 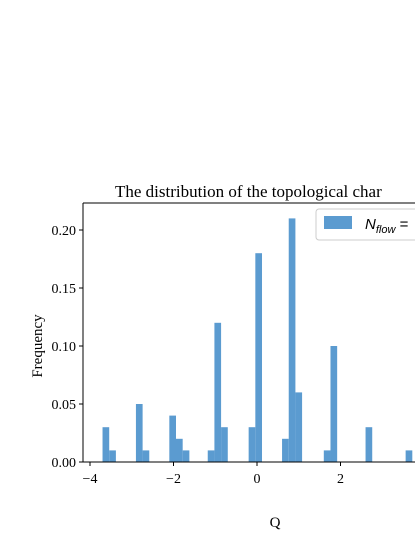 What do you see at coordinates (64, 347) in the screenshot?
I see `y-tick-label: 0.10` at bounding box center [64, 347].